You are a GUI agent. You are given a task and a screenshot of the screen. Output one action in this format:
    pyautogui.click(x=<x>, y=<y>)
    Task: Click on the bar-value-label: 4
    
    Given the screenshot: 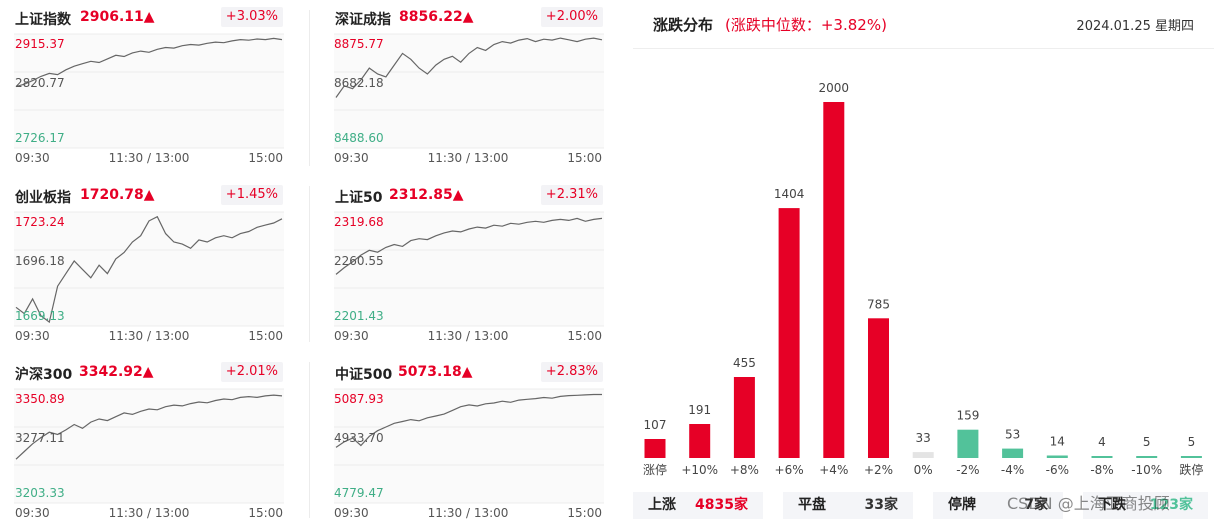 What is the action you would take?
    pyautogui.click(x=1102, y=442)
    